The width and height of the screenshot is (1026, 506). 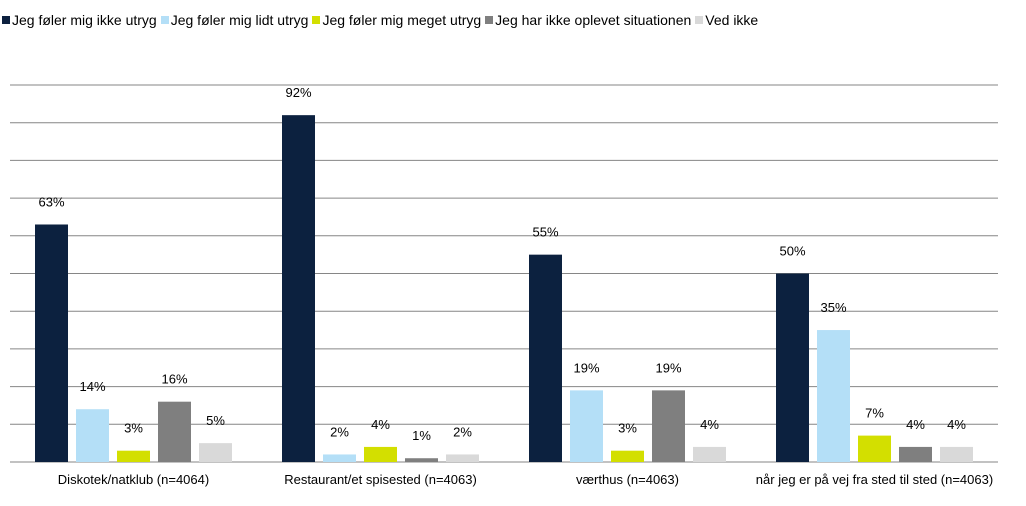 What do you see at coordinates (874, 413) in the screenshot?
I see `data-label: 7%` at bounding box center [874, 413].